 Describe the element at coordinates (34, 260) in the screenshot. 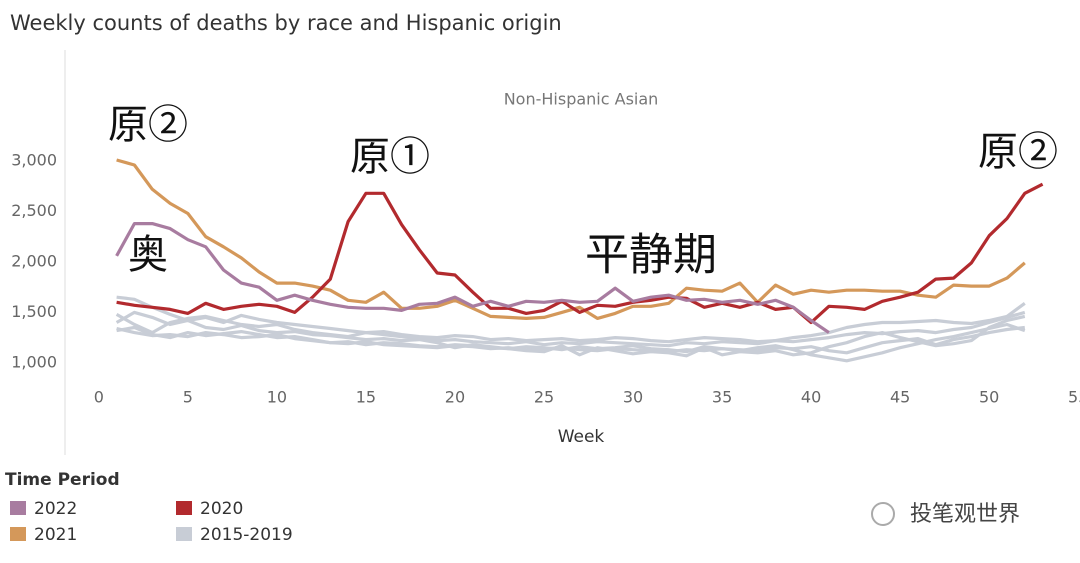

I see `y-tick-label: 2,000` at that location.